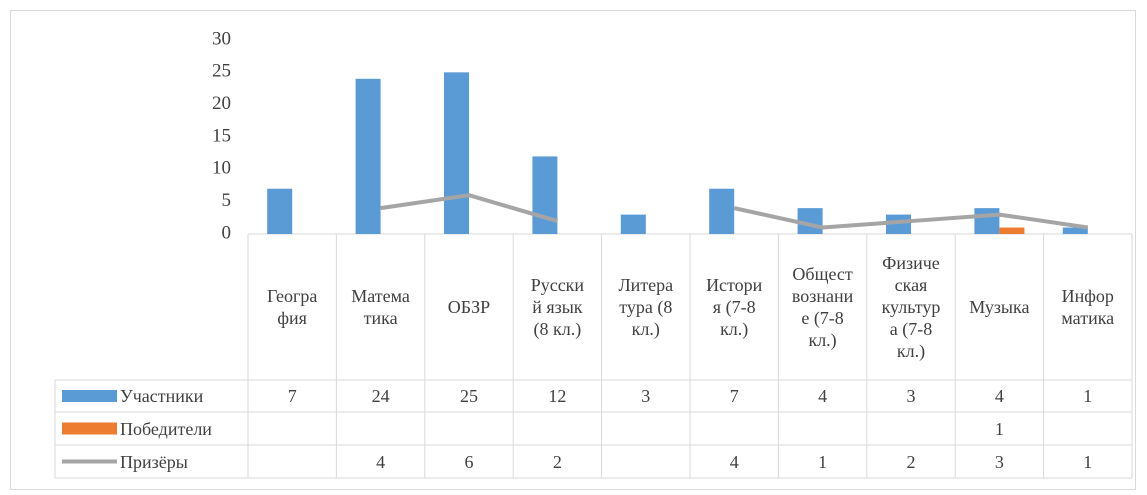  I want to click on category-label: Русски й язык (8 кл.), so click(557, 307).